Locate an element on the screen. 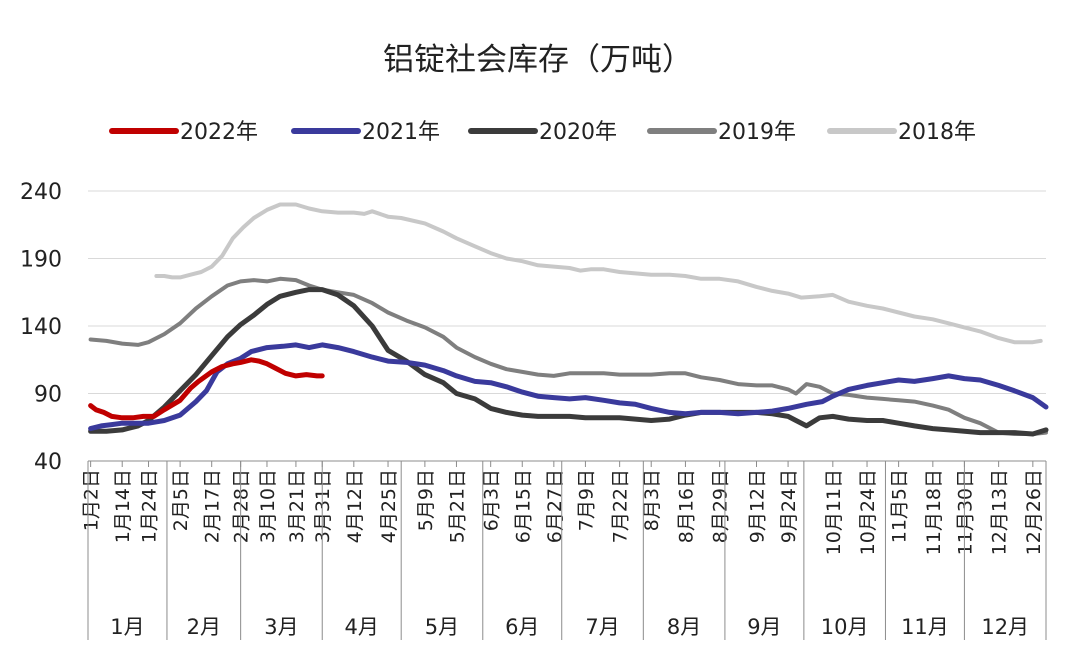  x-tick-label: 8月3日 is located at coordinates (652, 500).